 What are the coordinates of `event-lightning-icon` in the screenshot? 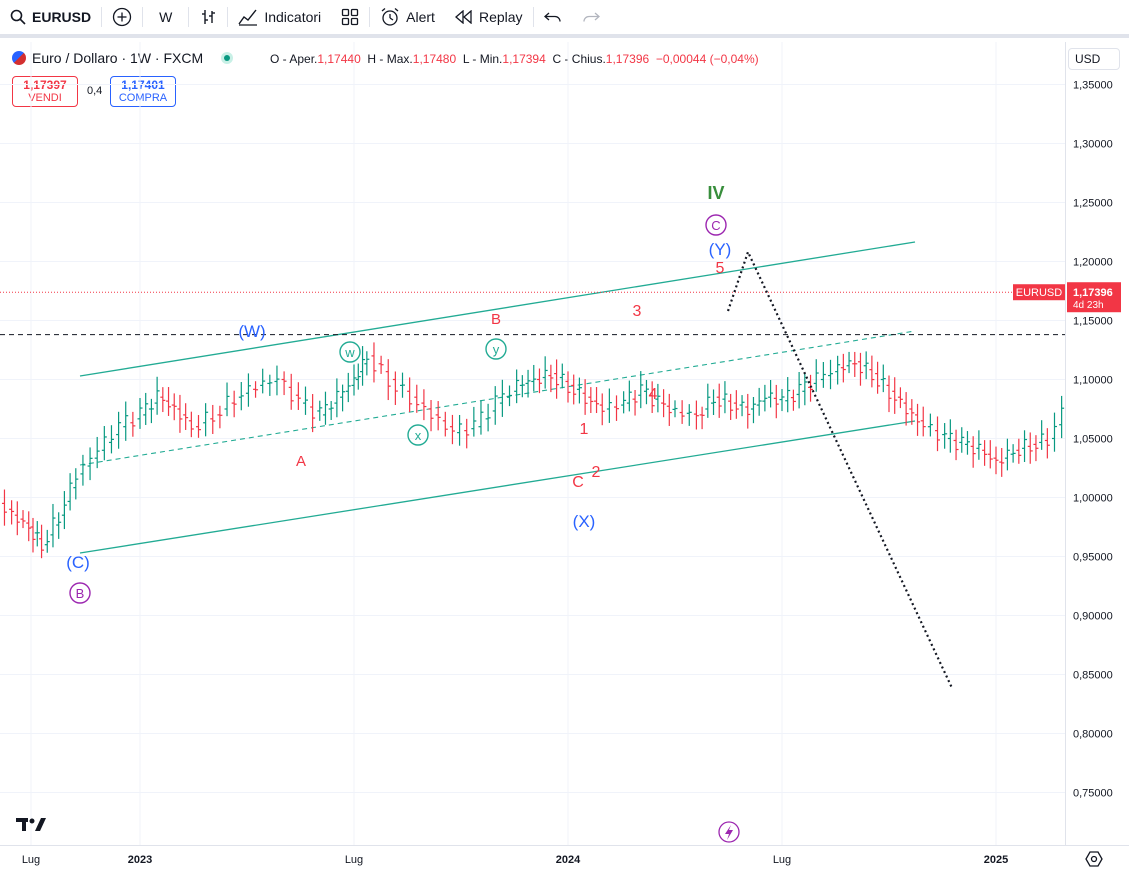 It's located at (729, 832).